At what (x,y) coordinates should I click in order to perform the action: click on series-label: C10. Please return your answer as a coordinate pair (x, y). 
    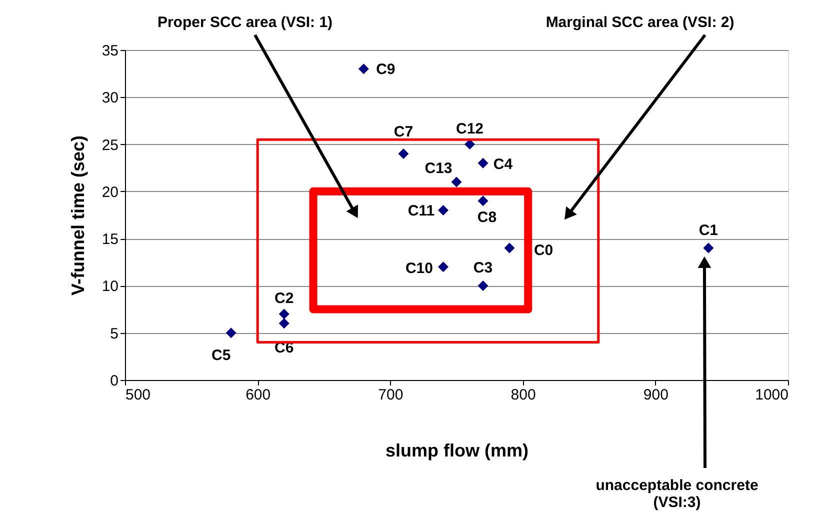
    Looking at the image, I should click on (419, 268).